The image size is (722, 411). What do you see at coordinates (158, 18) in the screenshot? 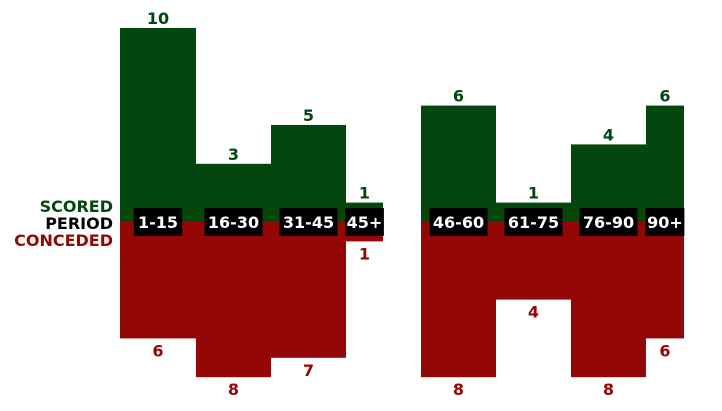
I see `scored-value-label: 10` at bounding box center [158, 18].